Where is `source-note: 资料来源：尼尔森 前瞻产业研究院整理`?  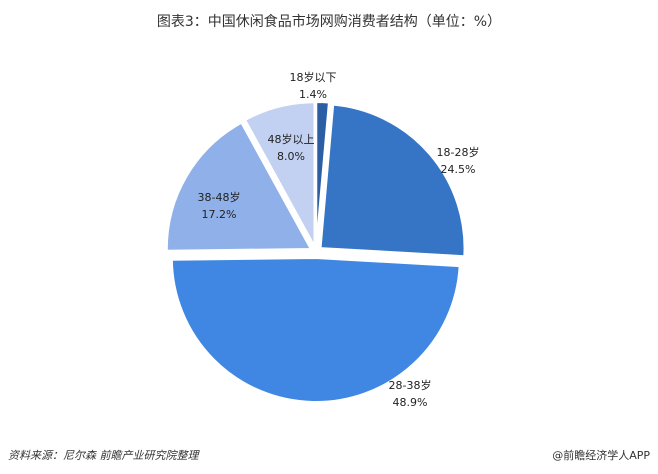 source-note: 资料来源：尼尔森 前瞻产业研究院整理 is located at coordinates (104, 455).